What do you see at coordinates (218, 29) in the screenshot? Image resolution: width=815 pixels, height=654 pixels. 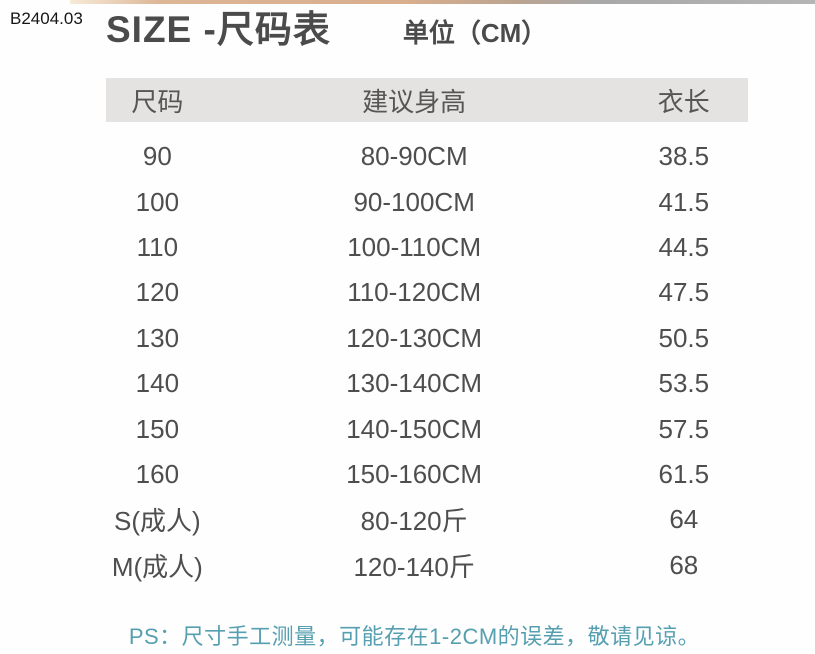 I see `page-title: SIZE -尺码表` at bounding box center [218, 29].